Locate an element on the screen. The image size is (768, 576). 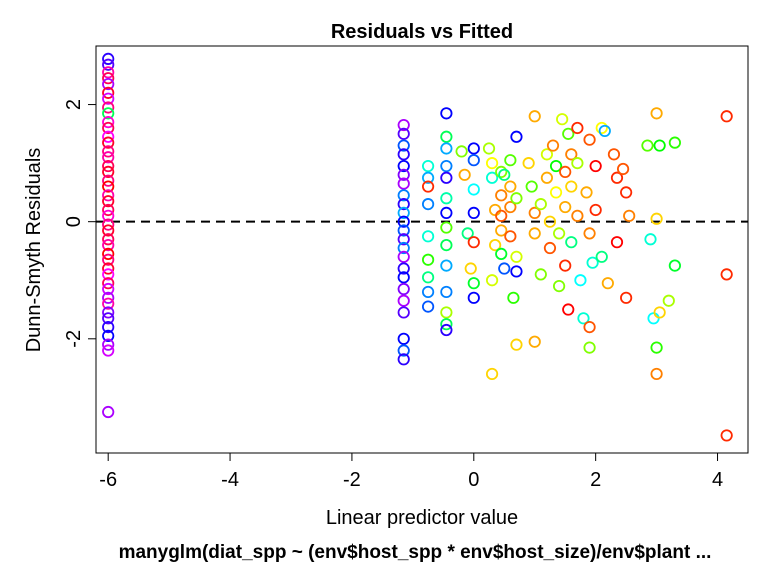
chart-title: Residuals vs Fitted is located at coordinates (422, 32).